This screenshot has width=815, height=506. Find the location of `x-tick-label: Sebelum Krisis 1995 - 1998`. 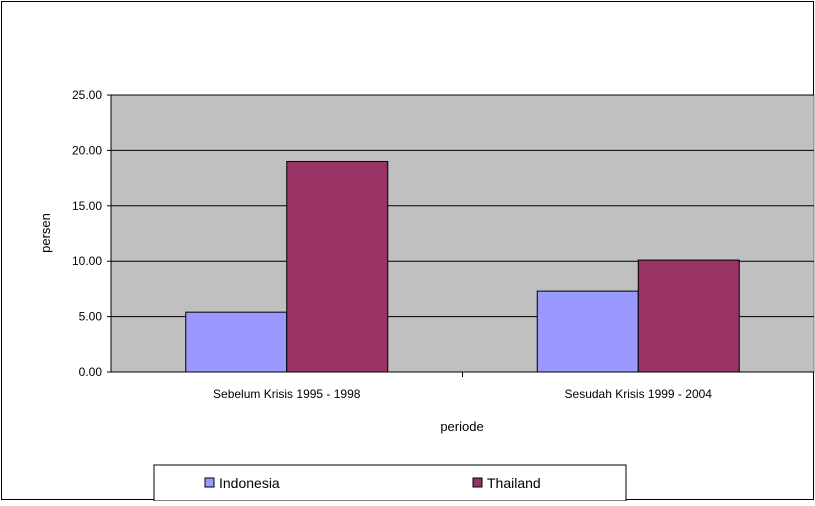

x-tick-label: Sebelum Krisis 1995 - 1998 is located at coordinates (287, 394).